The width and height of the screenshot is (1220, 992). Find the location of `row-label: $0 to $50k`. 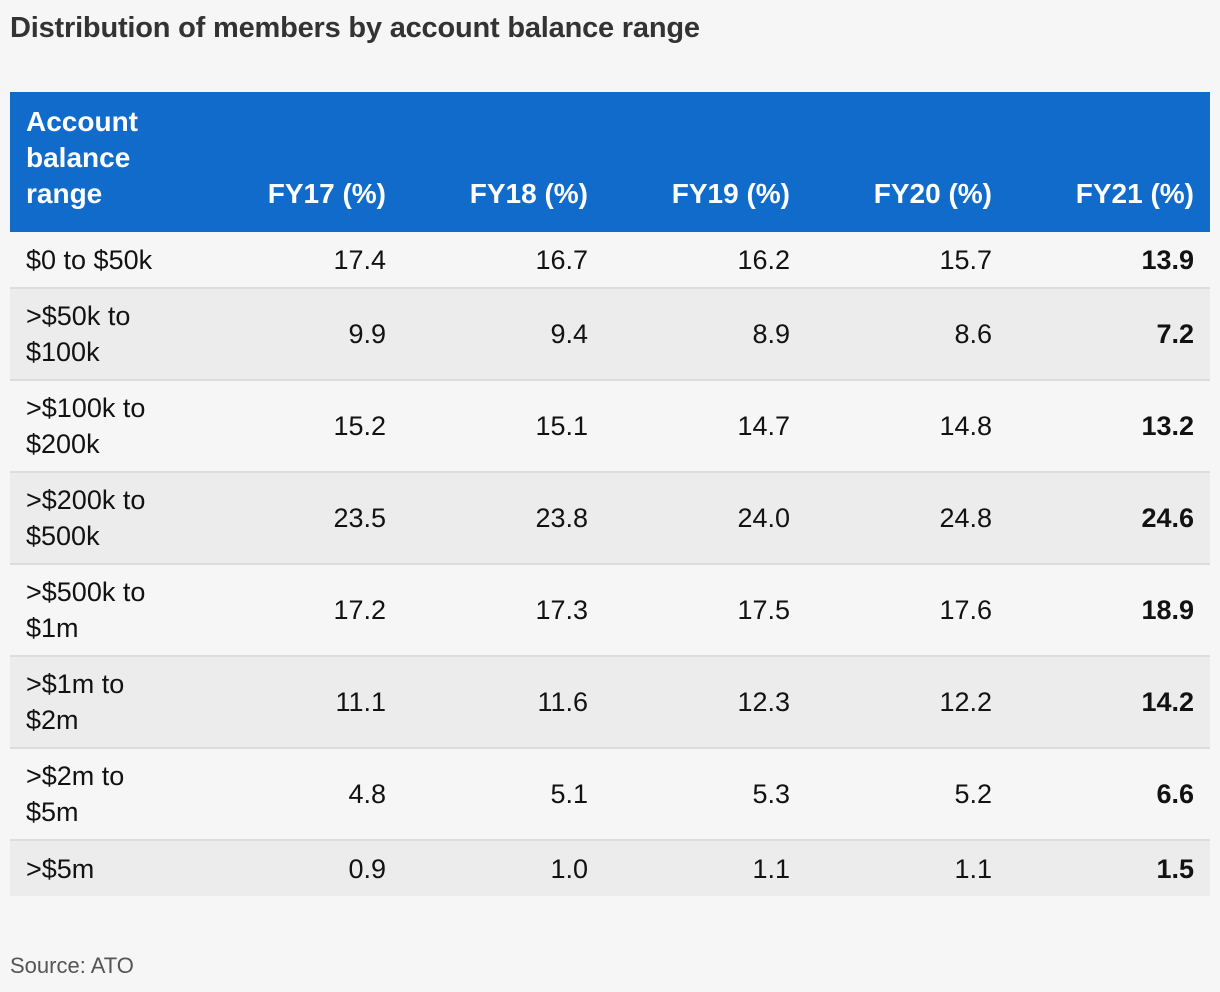

row-label: $0 to $50k is located at coordinates (89, 259).